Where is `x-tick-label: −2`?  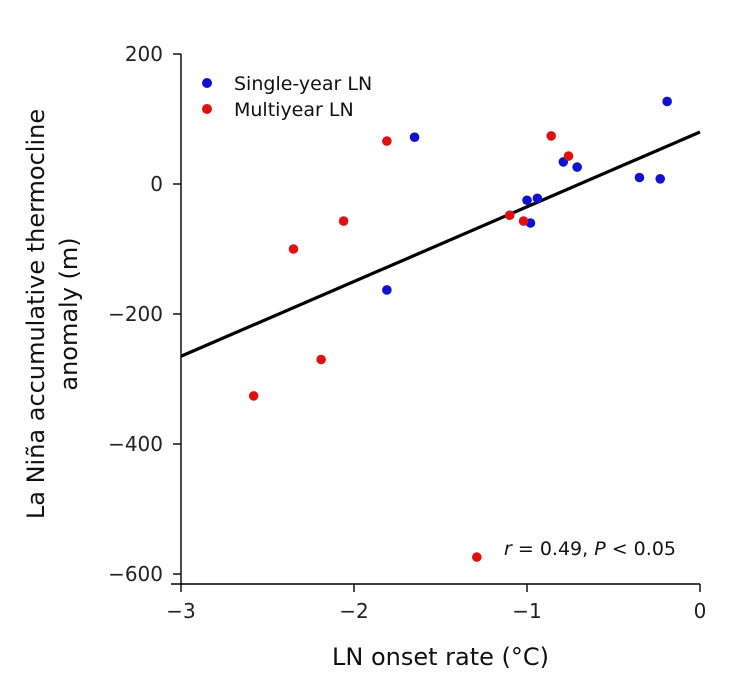 x-tick-label: −2 is located at coordinates (353, 611).